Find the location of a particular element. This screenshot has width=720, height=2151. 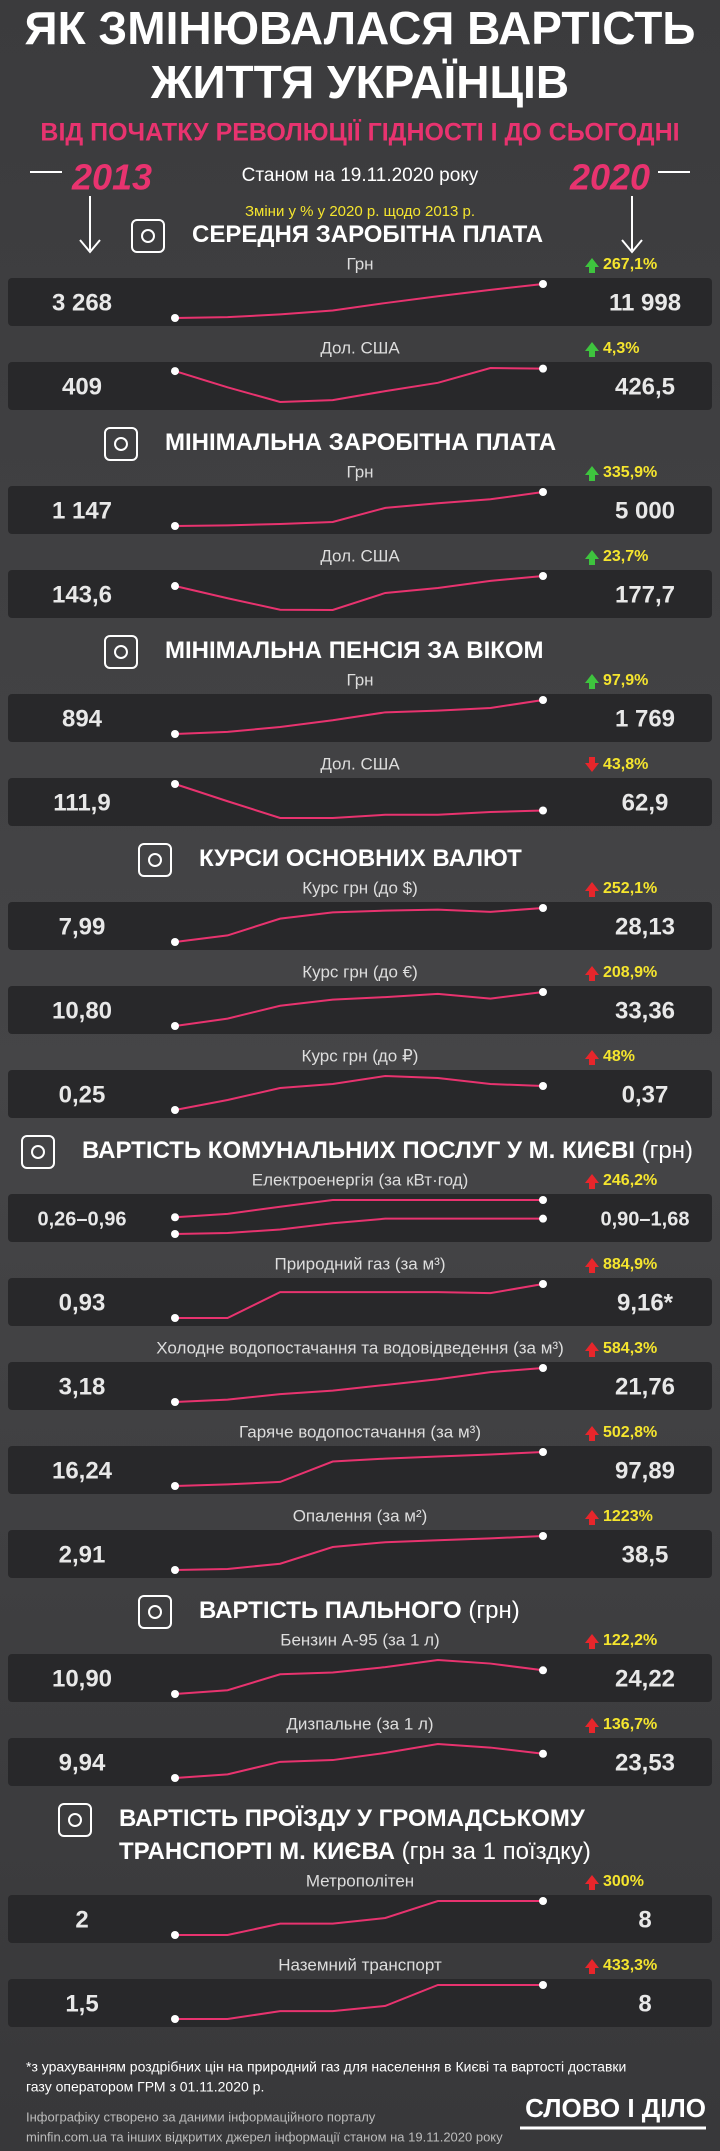

change-percent: 208,9% is located at coordinates (630, 972).